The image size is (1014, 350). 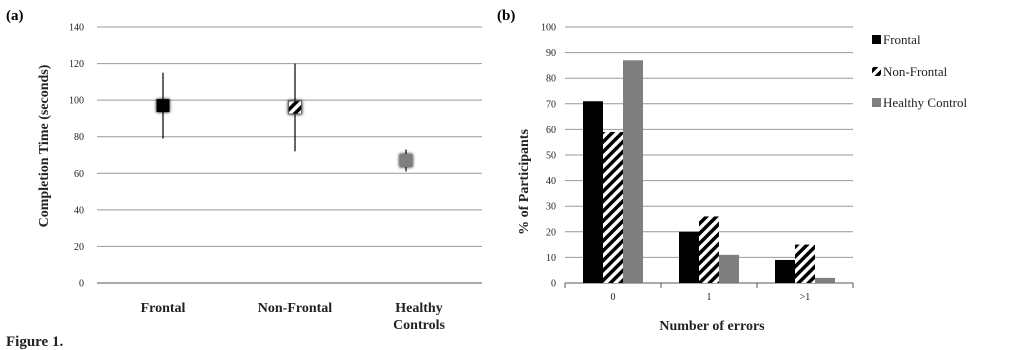 What do you see at coordinates (524, 182) in the screenshot?
I see `panel-b-y-axis-title: % of Participants` at bounding box center [524, 182].